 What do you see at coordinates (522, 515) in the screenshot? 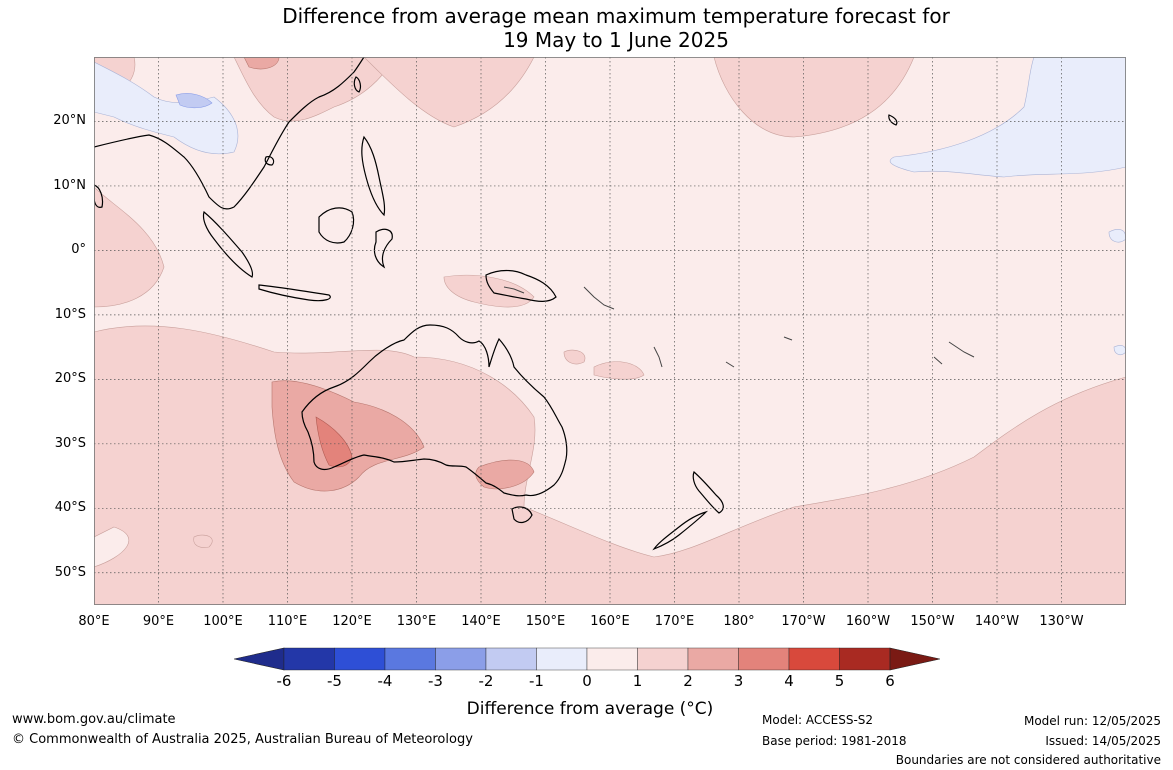
I see `tasmania-coast` at bounding box center [522, 515].